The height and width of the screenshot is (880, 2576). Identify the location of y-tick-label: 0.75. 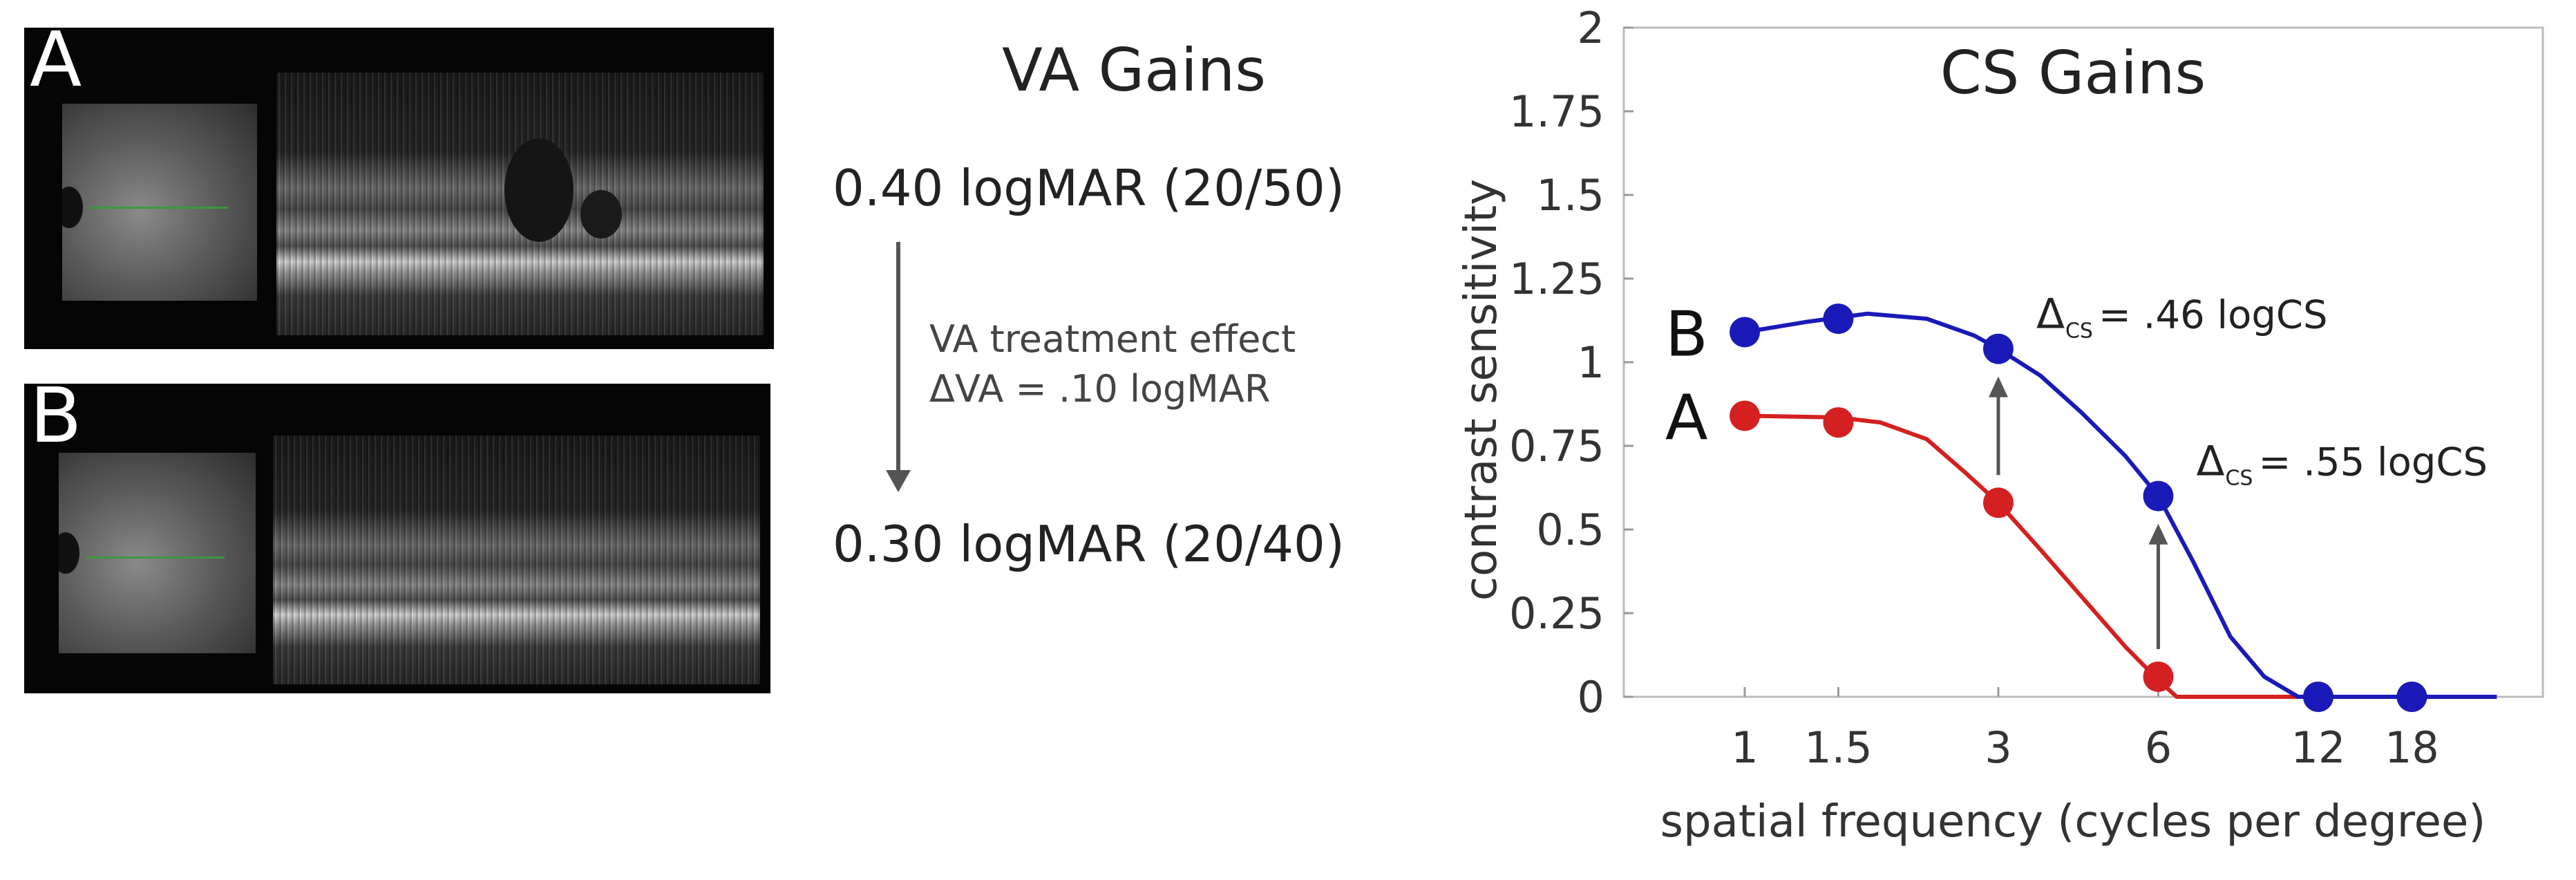
(1556, 446).